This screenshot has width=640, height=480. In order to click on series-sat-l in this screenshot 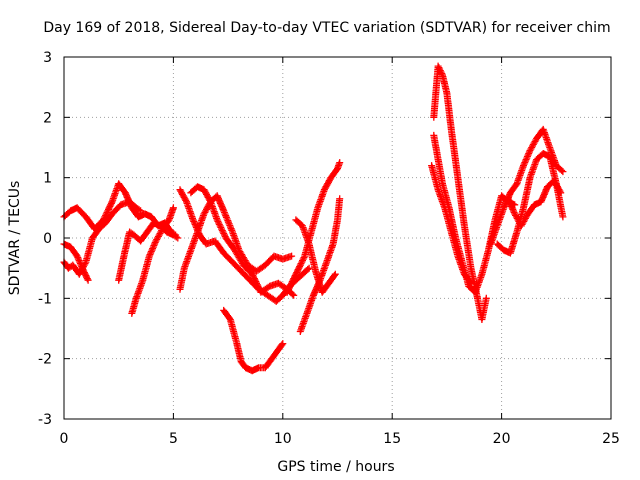, I will do `click(315, 256)`.